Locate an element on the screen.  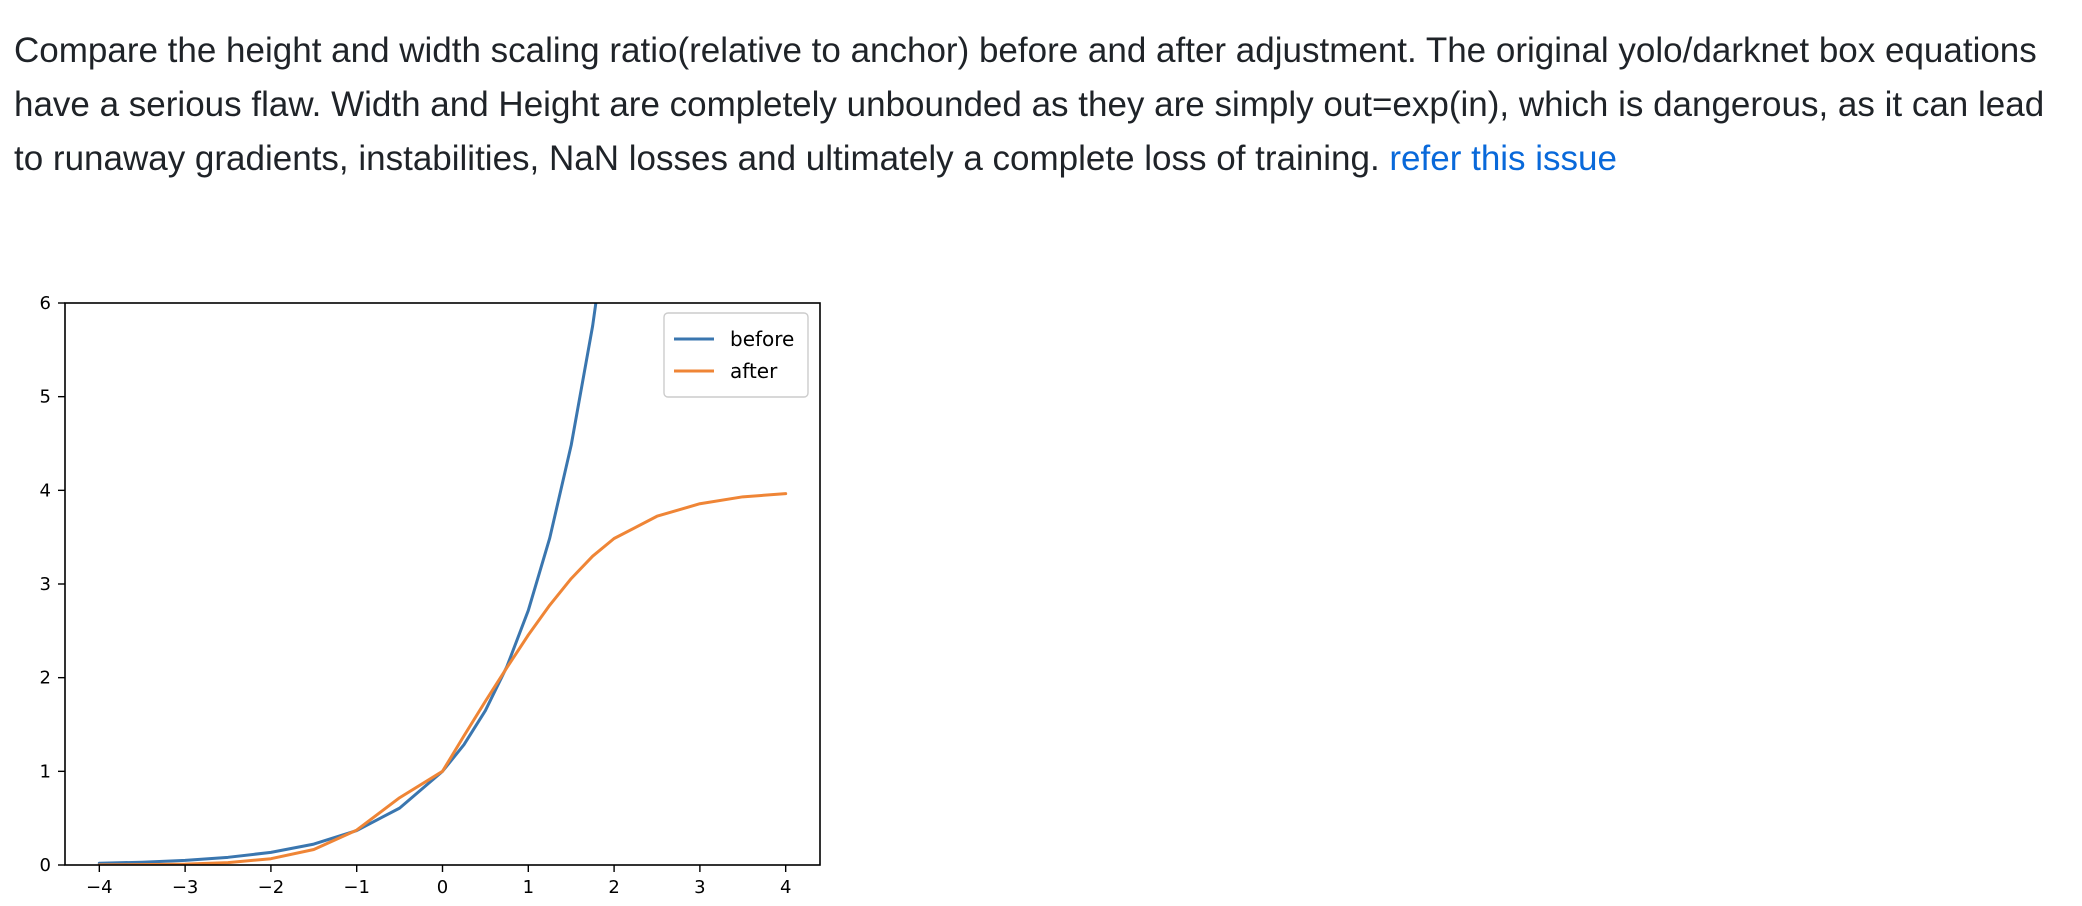
y-tick-label: 0 is located at coordinates (45, 865).